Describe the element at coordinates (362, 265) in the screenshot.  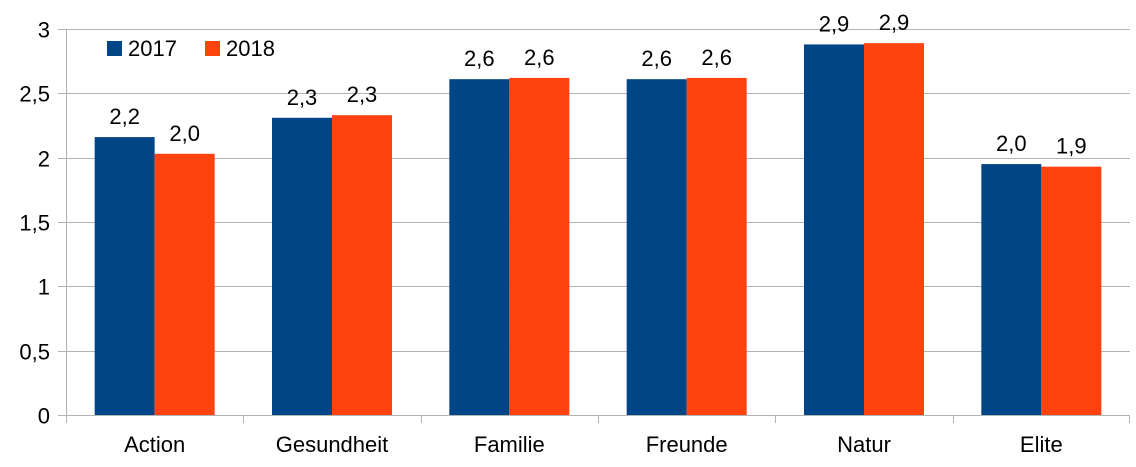
I see `bar-2018-gesundheit` at that location.